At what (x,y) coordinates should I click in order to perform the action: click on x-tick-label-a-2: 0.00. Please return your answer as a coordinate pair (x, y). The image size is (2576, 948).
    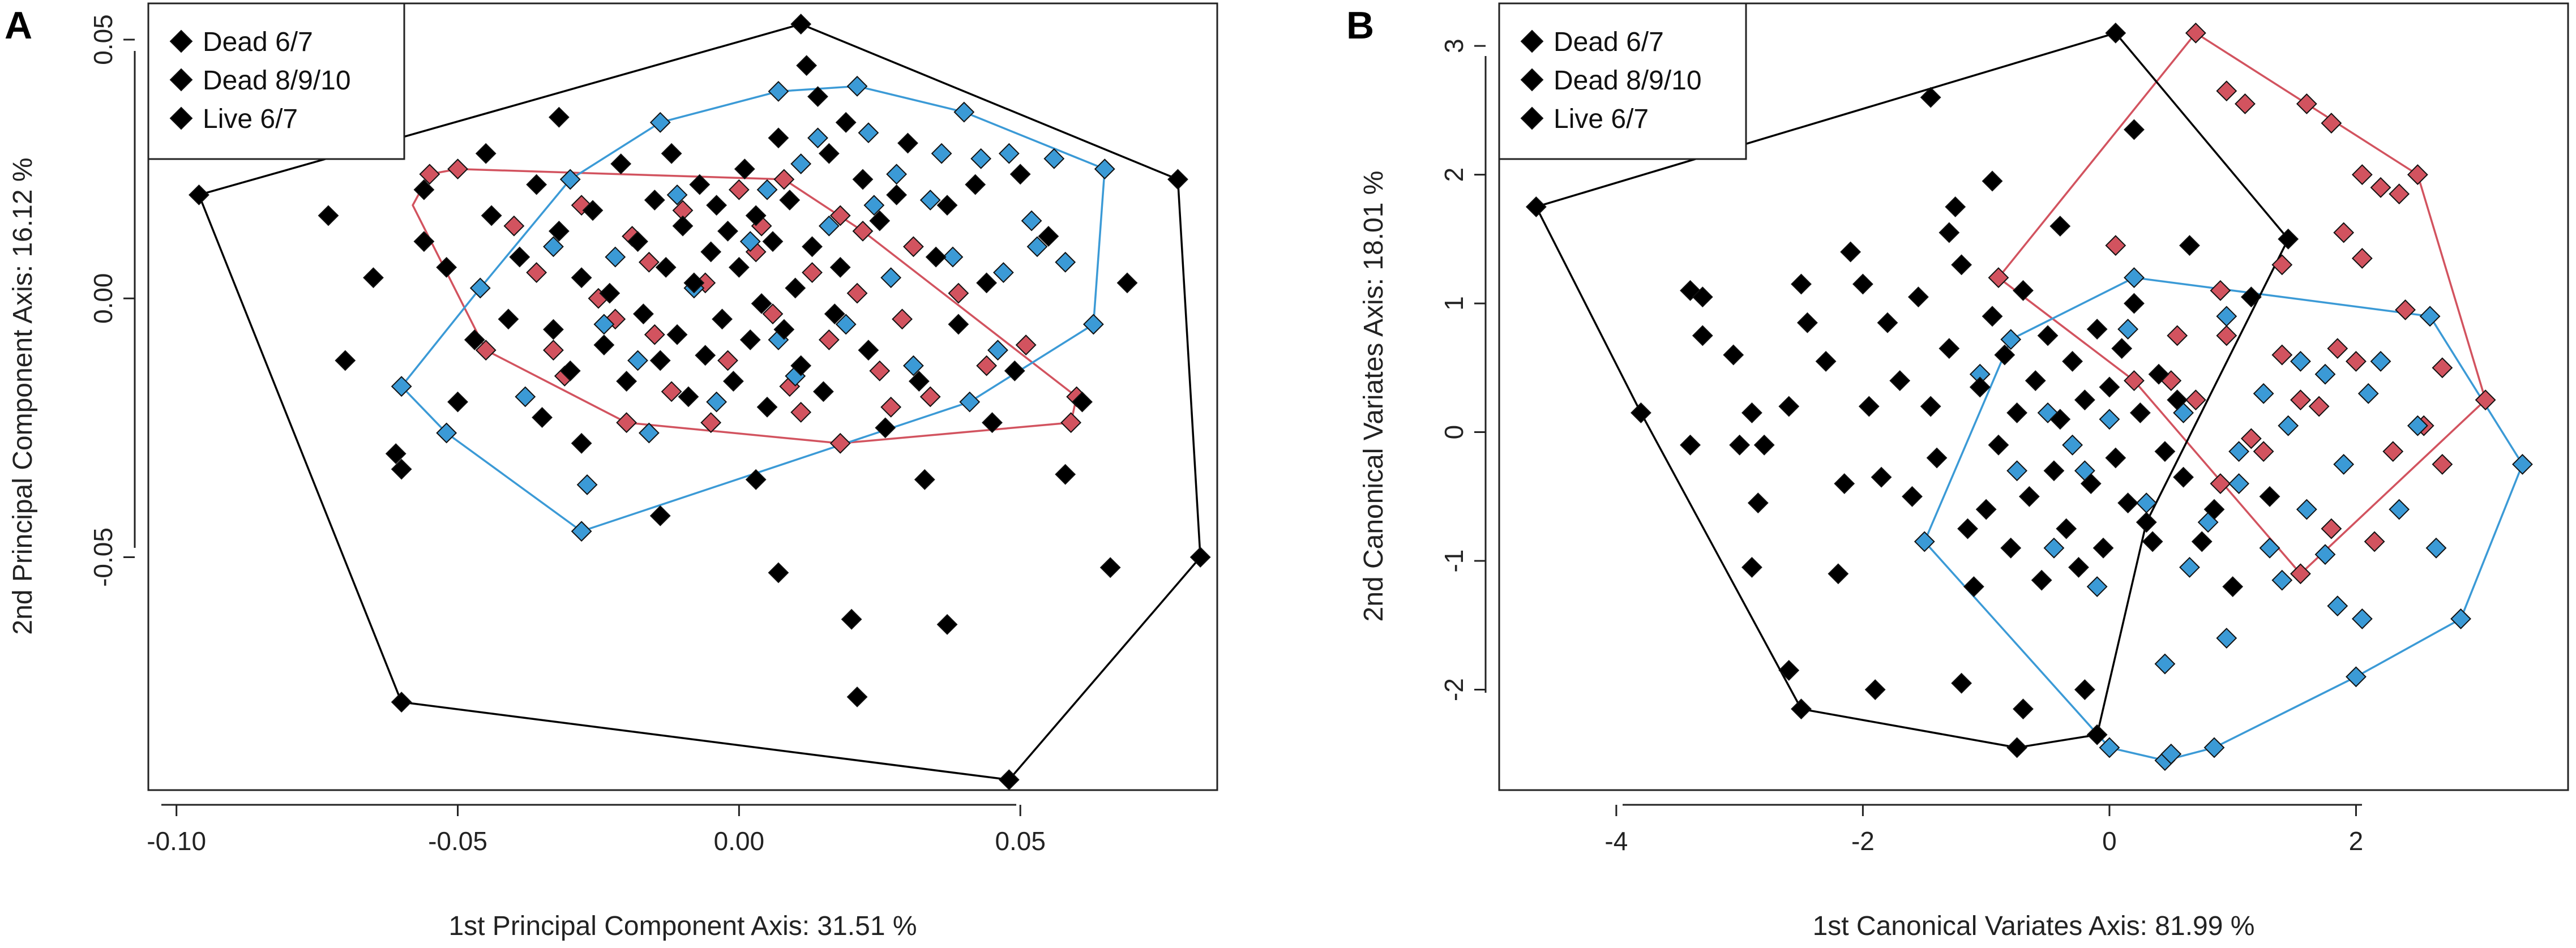
    Looking at the image, I should click on (739, 841).